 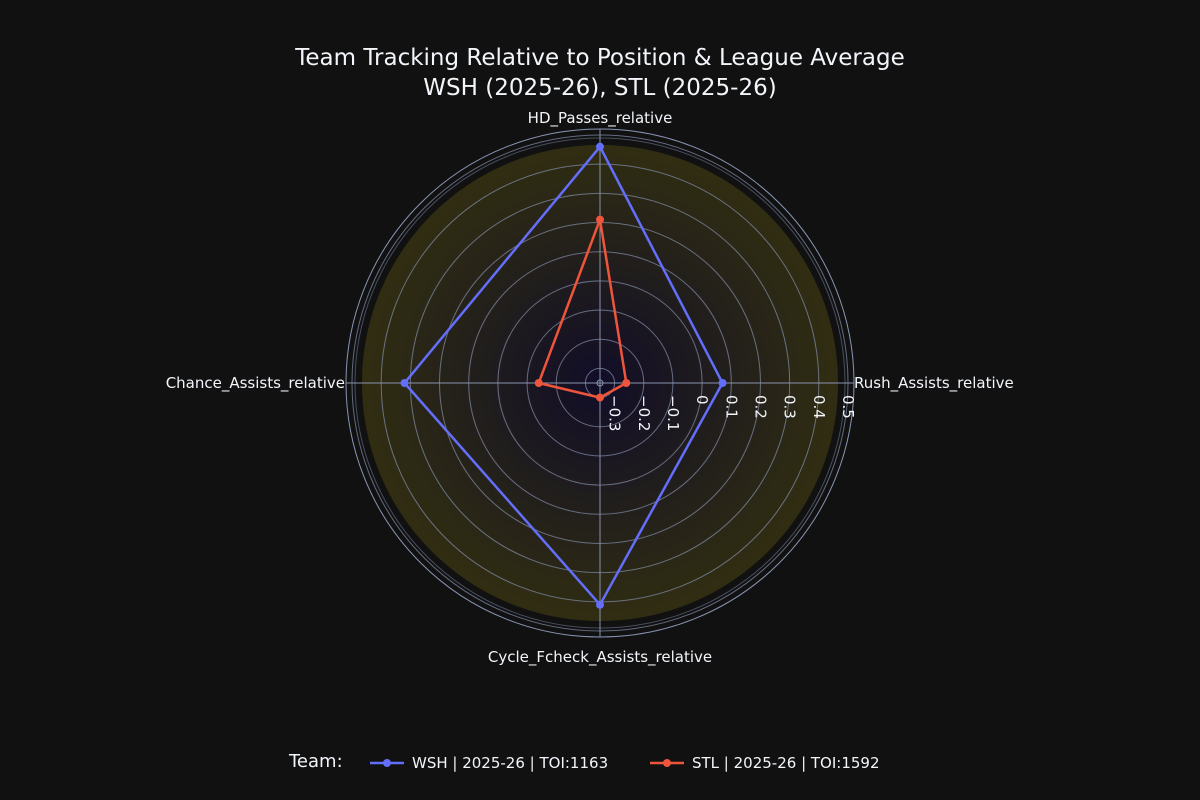 I want to click on radial-tick-label: 0.2, so click(x=760, y=407).